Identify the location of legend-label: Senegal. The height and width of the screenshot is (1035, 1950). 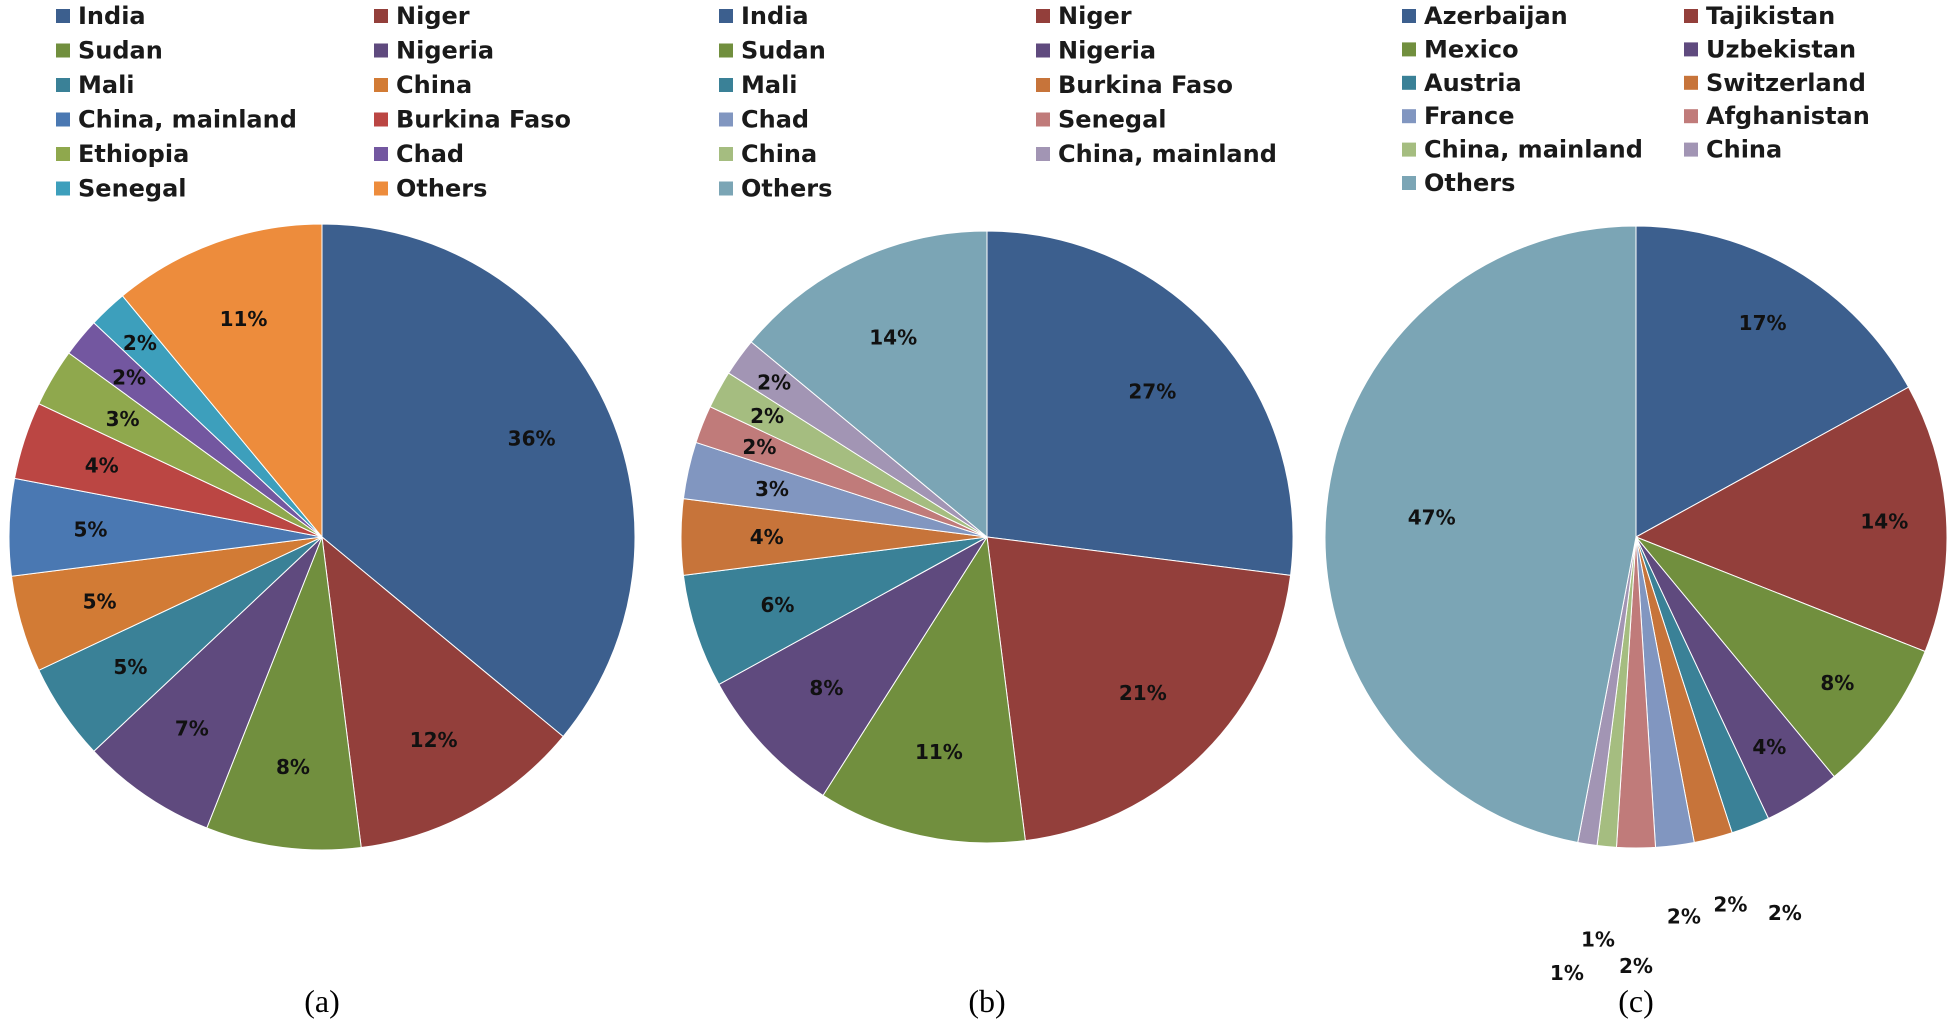
(132, 189).